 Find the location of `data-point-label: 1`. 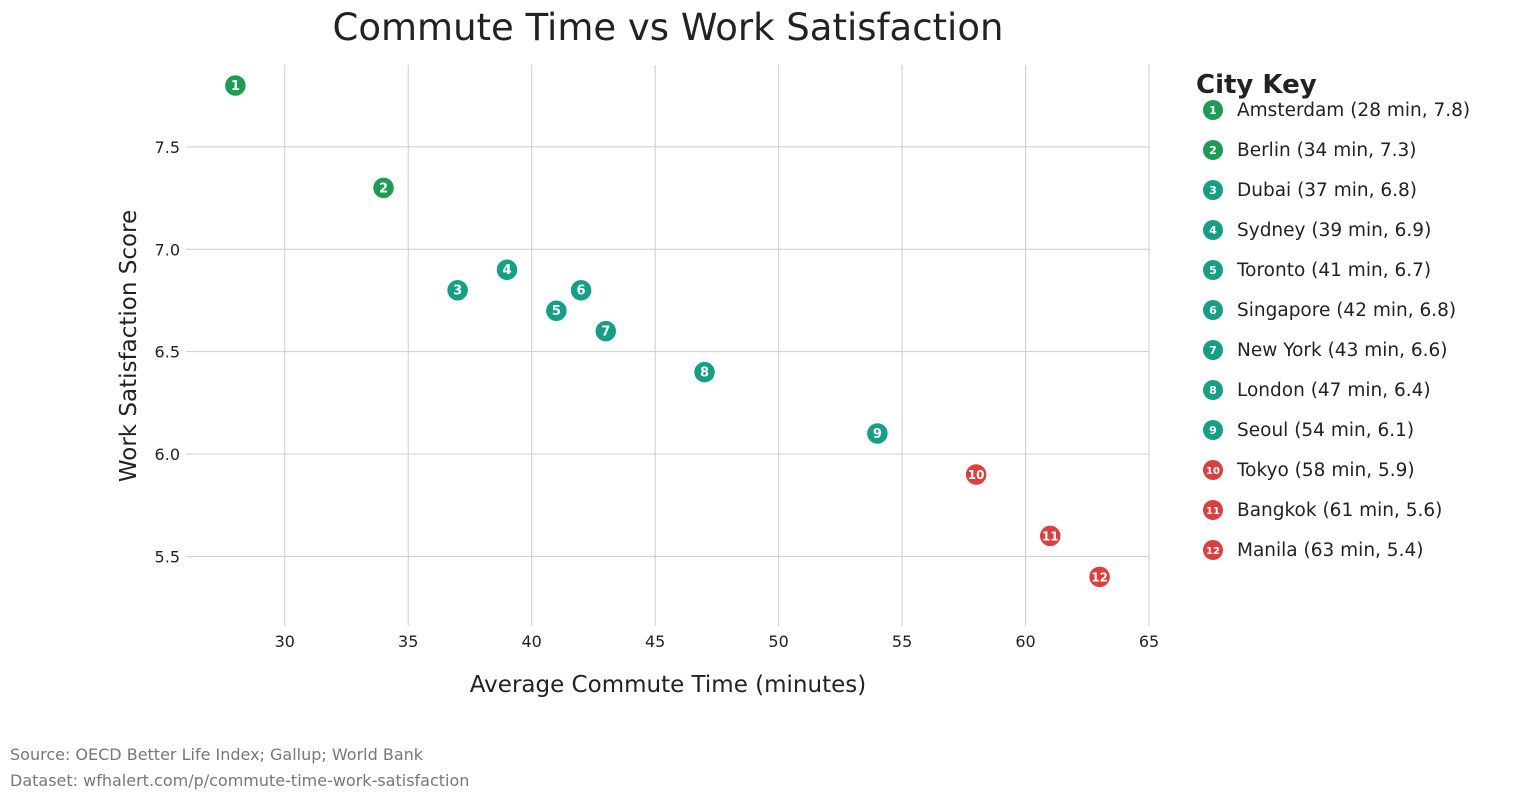

data-point-label: 1 is located at coordinates (235, 86).